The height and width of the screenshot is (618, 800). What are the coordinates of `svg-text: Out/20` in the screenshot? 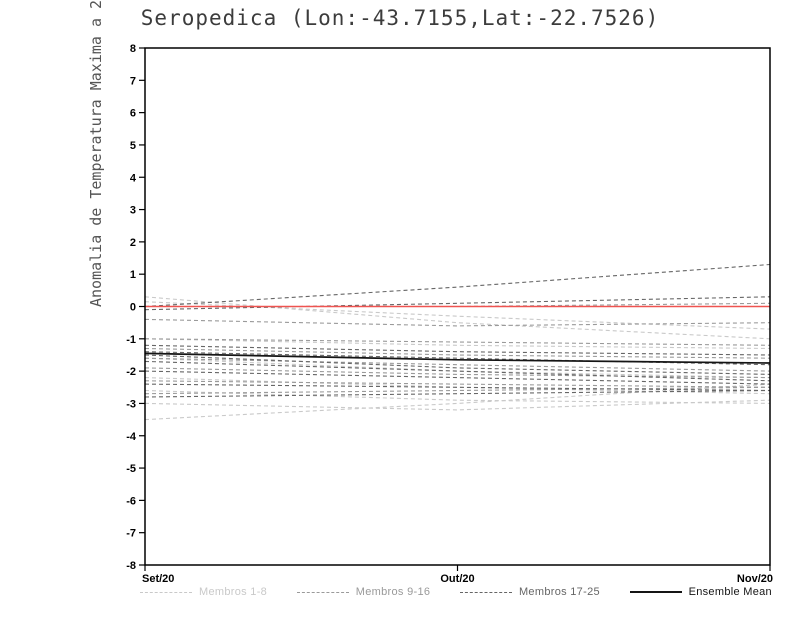 It's located at (457, 579).